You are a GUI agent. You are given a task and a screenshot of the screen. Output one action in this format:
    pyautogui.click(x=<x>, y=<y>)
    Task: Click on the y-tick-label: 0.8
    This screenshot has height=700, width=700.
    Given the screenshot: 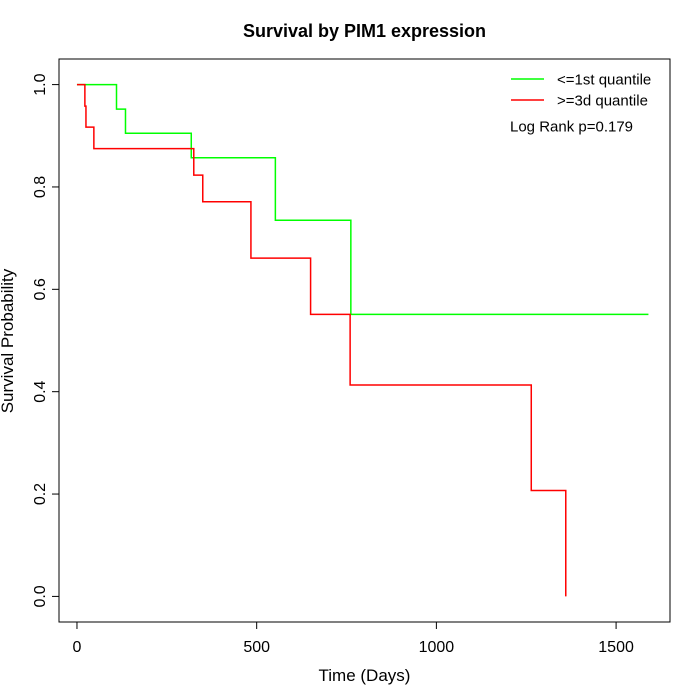 What is the action you would take?
    pyautogui.click(x=40, y=187)
    